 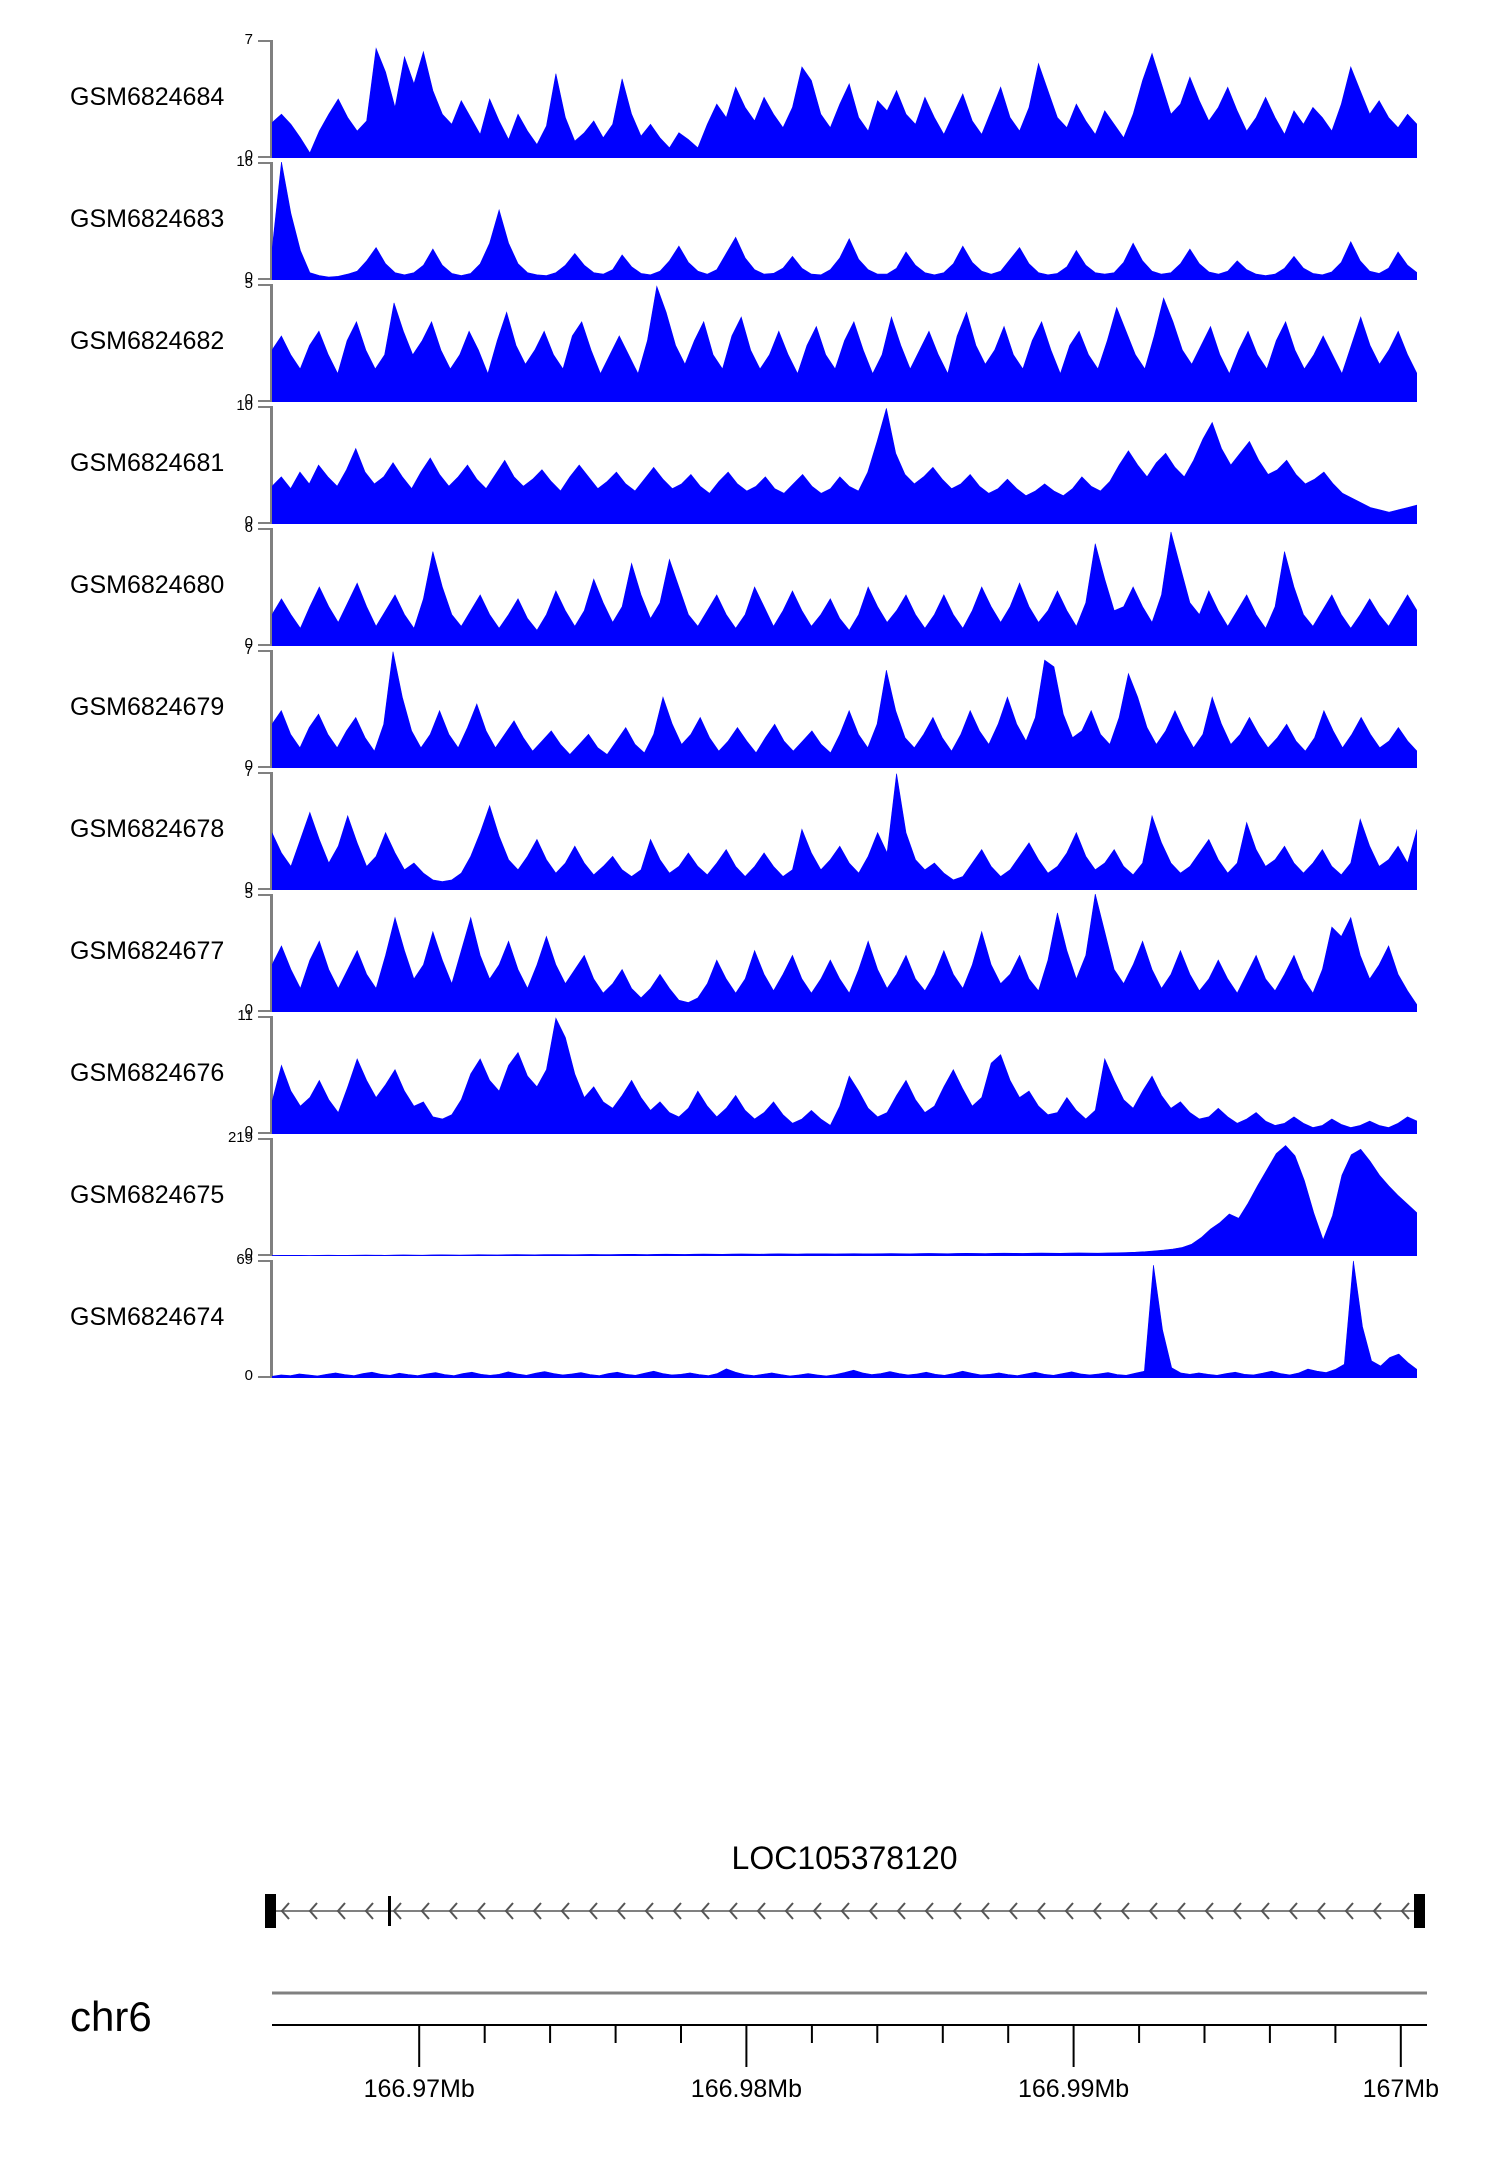 I want to click on track-label-GSM6824681: GSM6824681, so click(x=147, y=463).